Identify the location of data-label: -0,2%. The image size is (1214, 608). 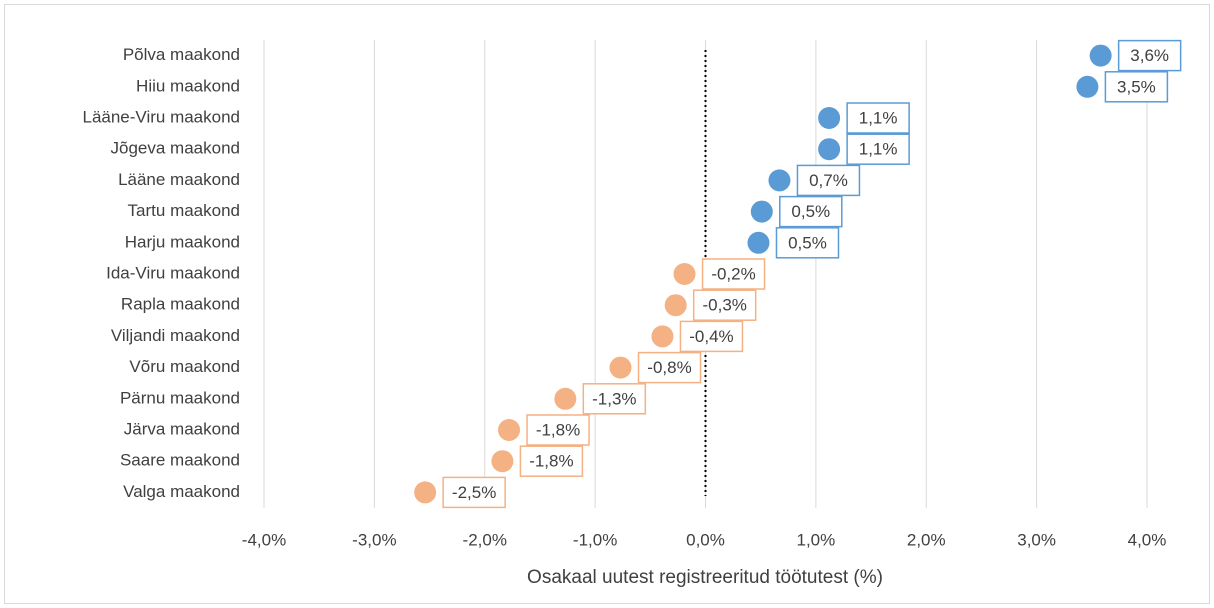
(733, 273).